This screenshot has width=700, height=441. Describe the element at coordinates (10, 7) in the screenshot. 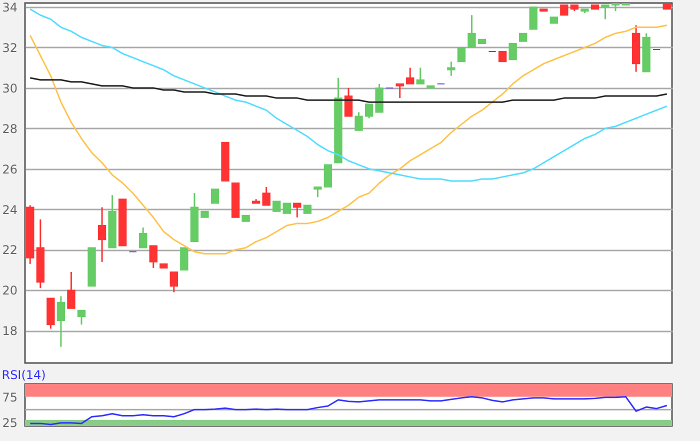

I see `y-tick-label: 34` at that location.